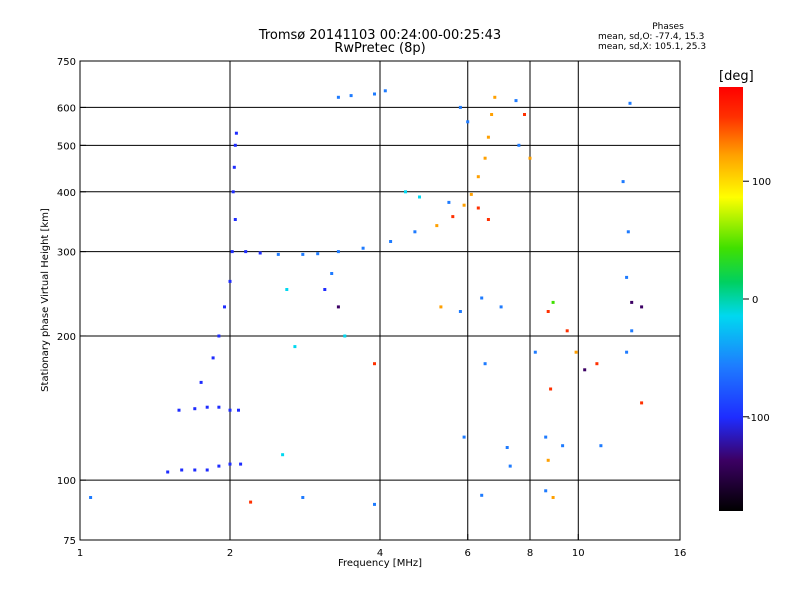 The height and width of the screenshot is (600, 800). What do you see at coordinates (66, 108) in the screenshot?
I see `y-tick-label-6: 600` at bounding box center [66, 108].